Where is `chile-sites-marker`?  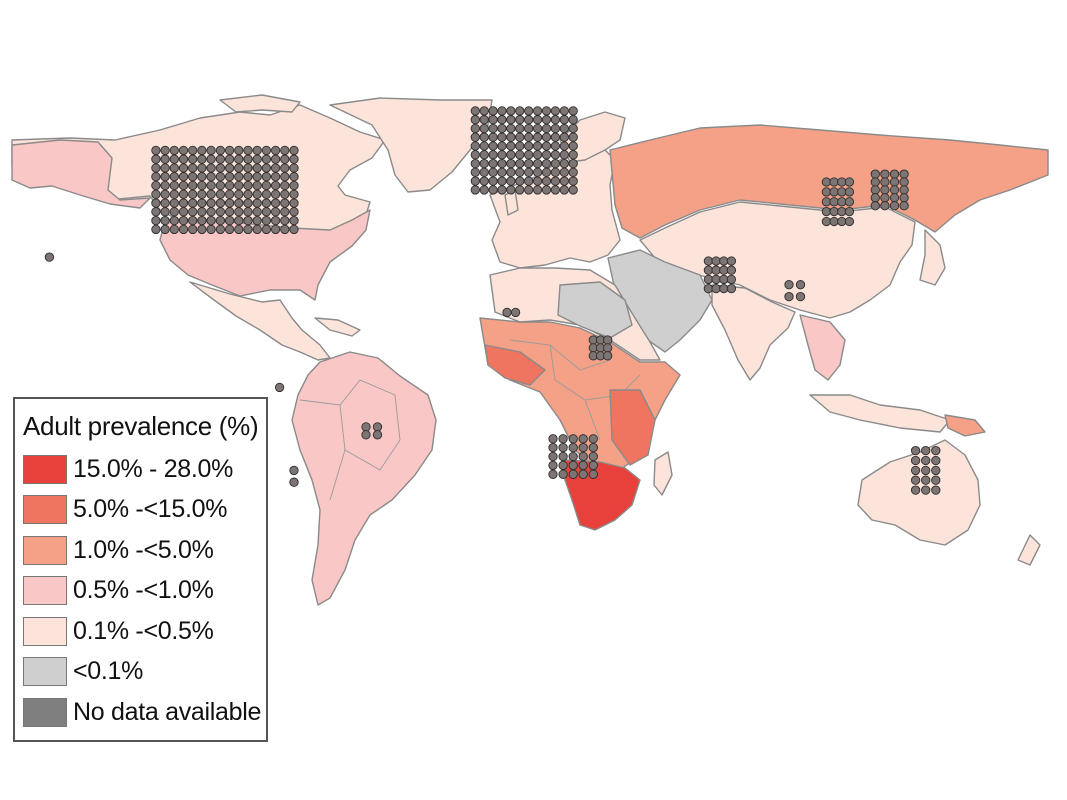 chile-sites-marker is located at coordinates (294, 470).